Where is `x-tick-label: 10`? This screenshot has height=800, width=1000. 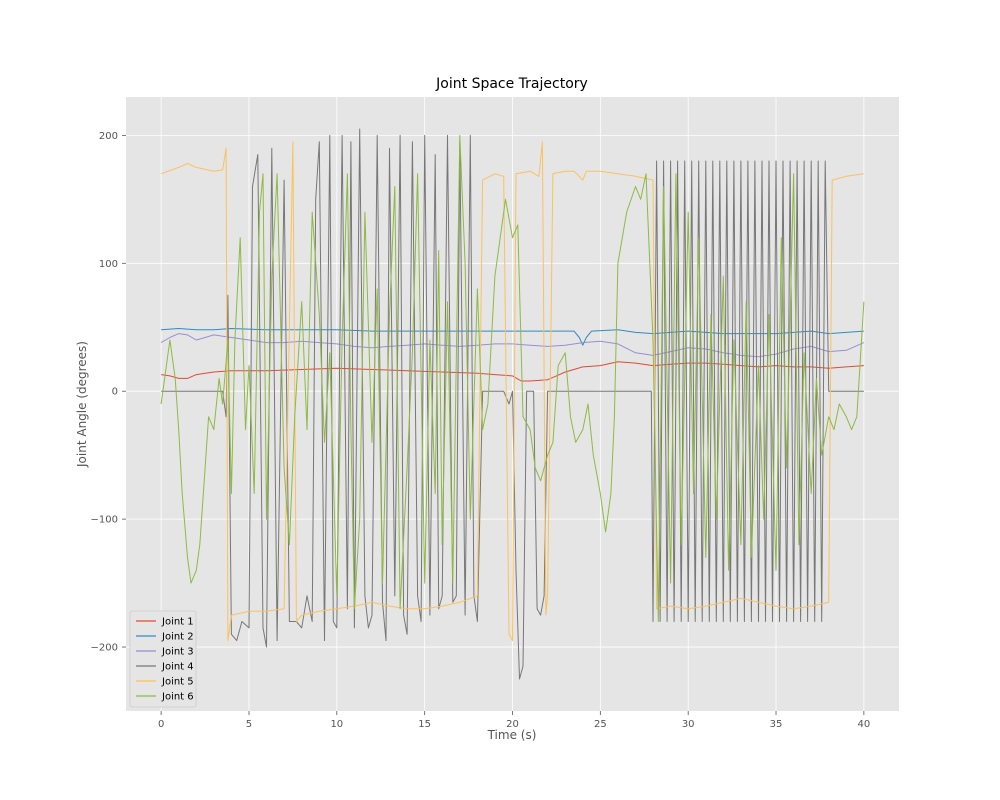
x-tick-label: 10 is located at coordinates (336, 724).